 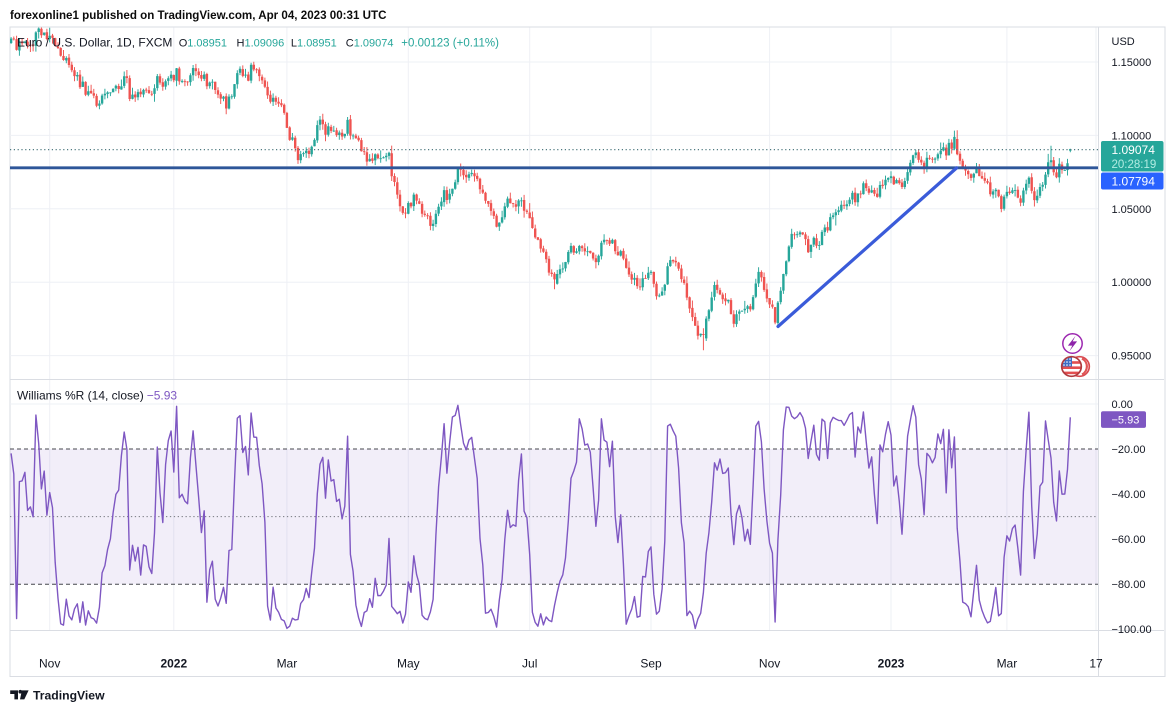 I want to click on svg-text: 2022, so click(x=173, y=664).